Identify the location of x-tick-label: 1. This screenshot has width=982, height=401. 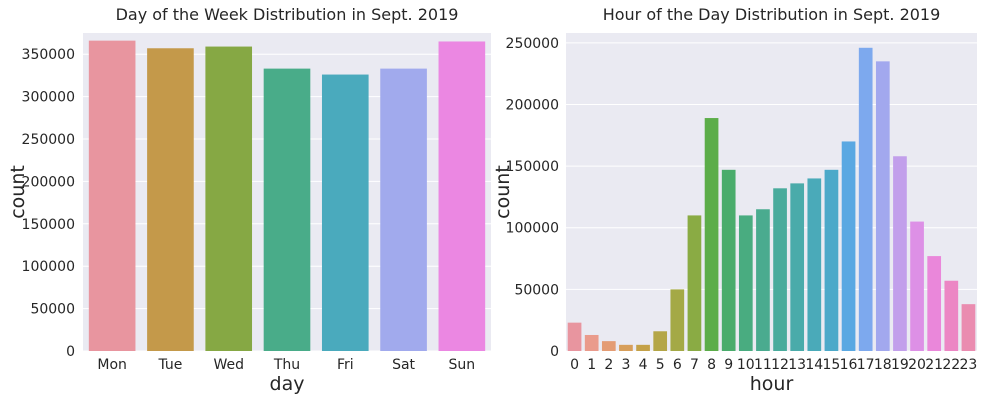
(591, 365).